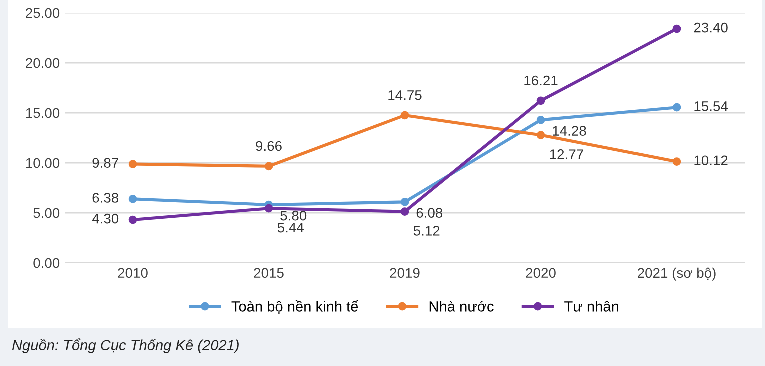  Describe the element at coordinates (711, 27) in the screenshot. I see `data-label: 23.40` at that location.